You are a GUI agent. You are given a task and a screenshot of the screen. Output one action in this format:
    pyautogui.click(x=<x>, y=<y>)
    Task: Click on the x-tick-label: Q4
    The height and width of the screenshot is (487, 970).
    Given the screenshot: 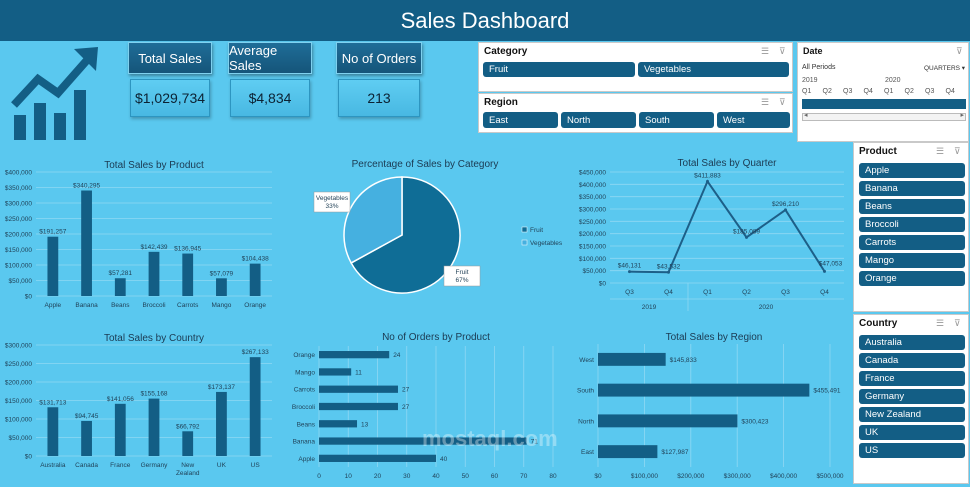 What is the action you would take?
    pyautogui.click(x=824, y=292)
    